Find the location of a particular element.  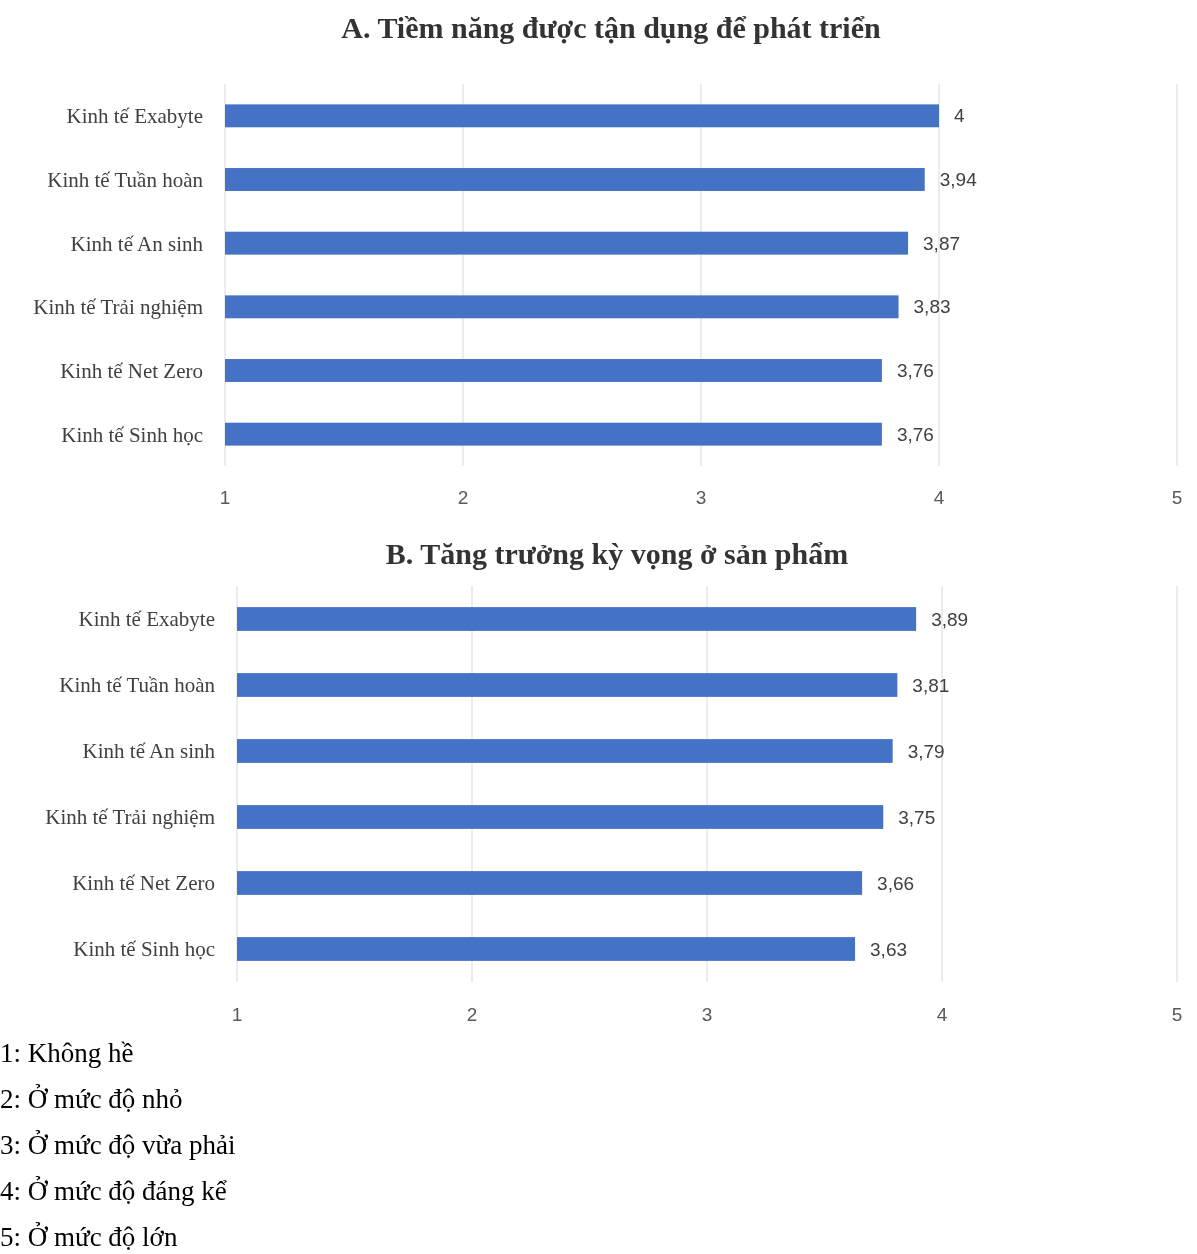

data-label: 3,81 is located at coordinates (931, 685).